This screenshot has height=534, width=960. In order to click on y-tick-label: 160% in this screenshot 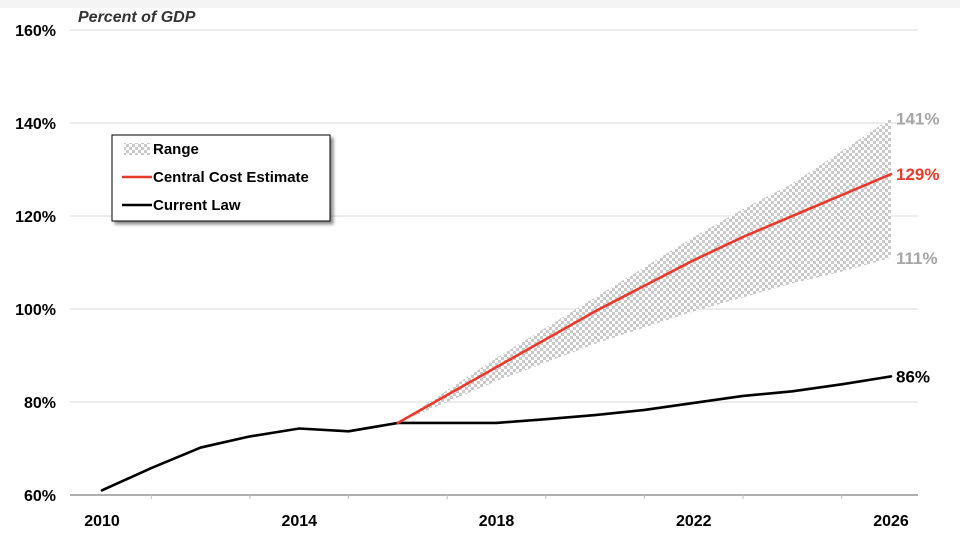, I will do `click(35, 31)`.